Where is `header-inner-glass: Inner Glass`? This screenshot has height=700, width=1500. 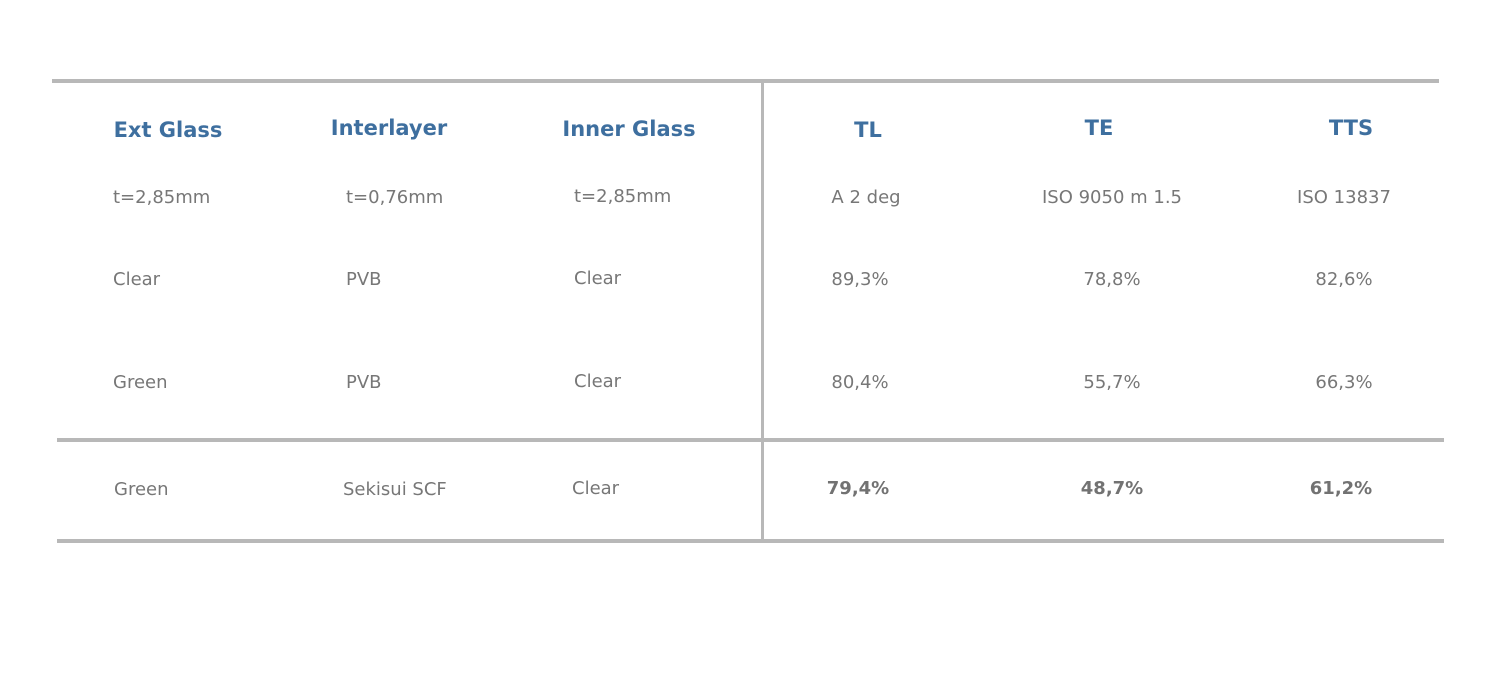
header-inner-glass: Inner Glass is located at coordinates (629, 129).